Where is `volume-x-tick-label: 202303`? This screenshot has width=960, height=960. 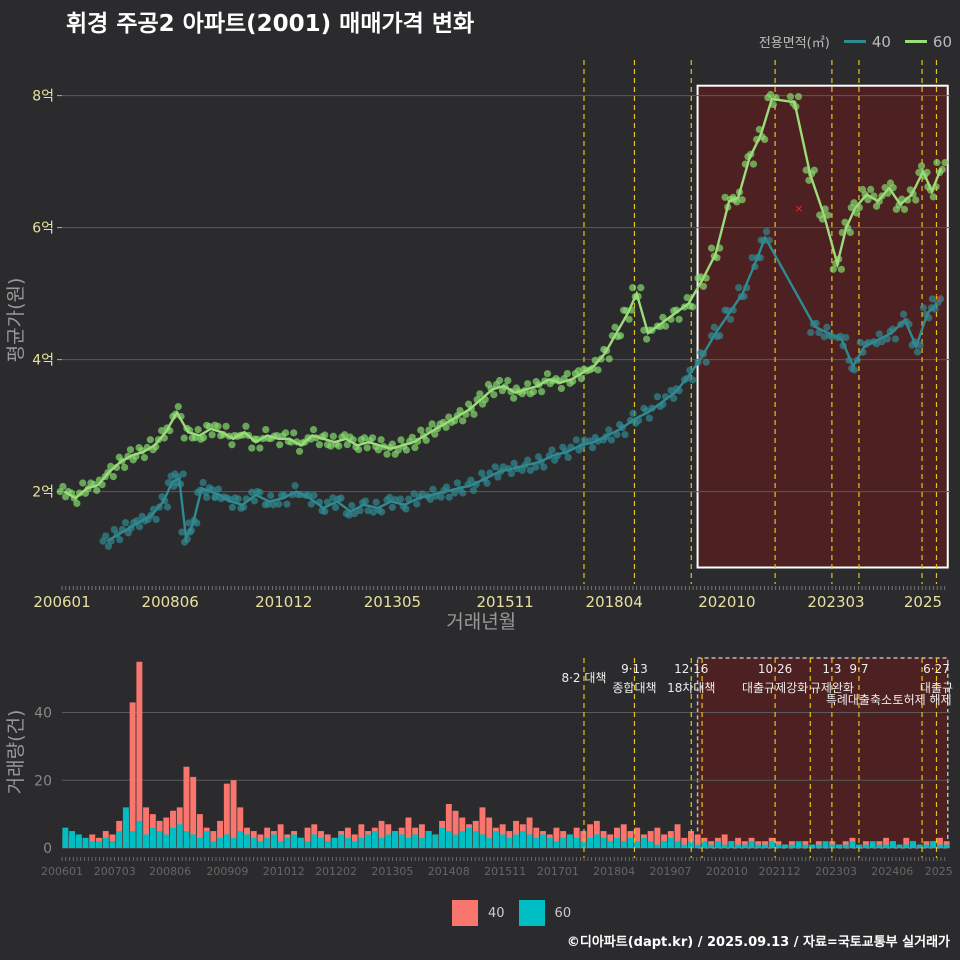 volume-x-tick-label: 202303 is located at coordinates (836, 871).